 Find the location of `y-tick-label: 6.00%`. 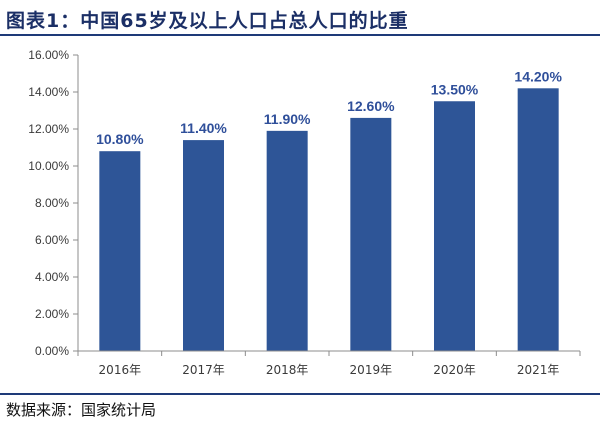

y-tick-label: 6.00% is located at coordinates (52, 240).